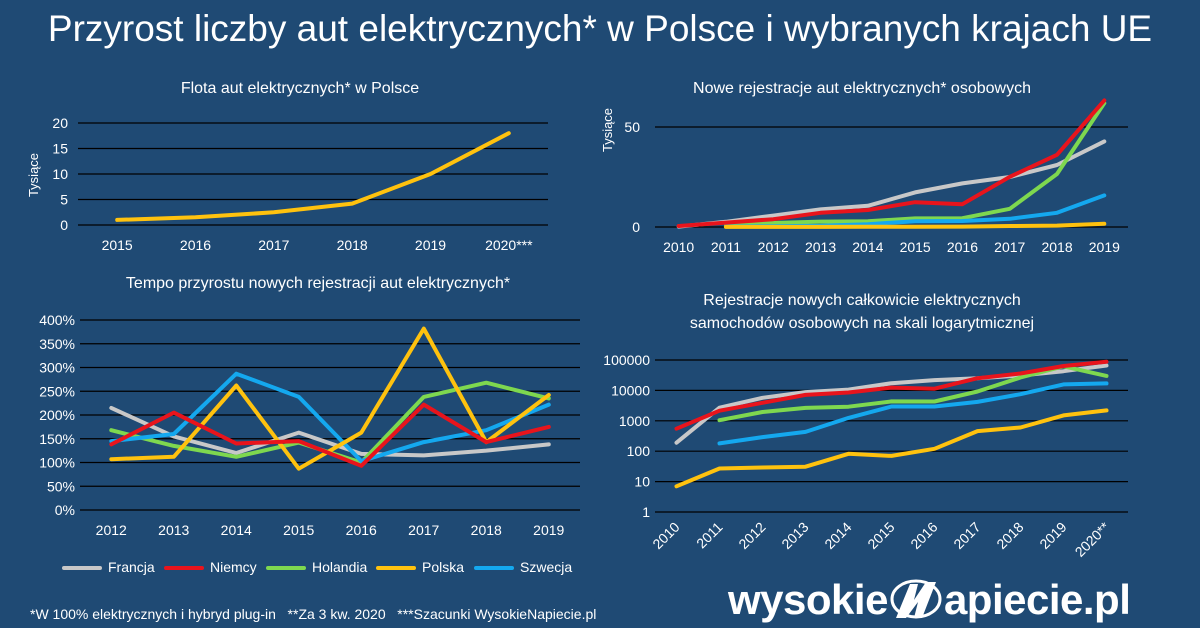 This screenshot has height=628, width=1200. I want to click on legend-label-polska: Polska, so click(443, 567).